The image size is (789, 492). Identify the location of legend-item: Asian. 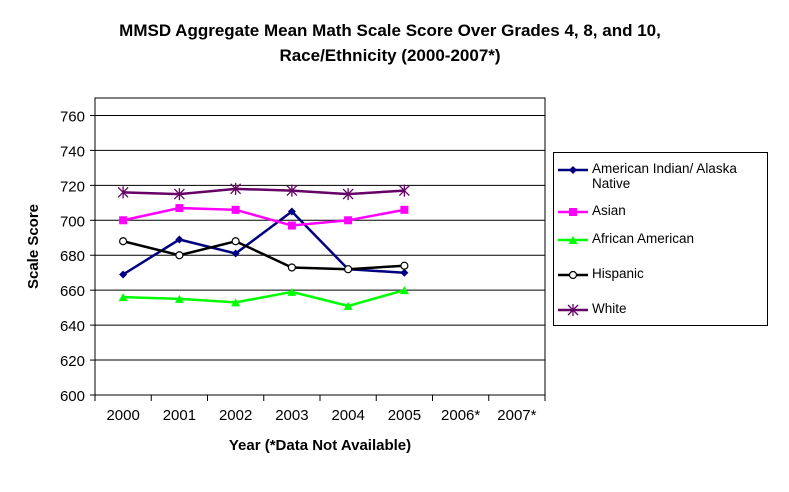
(592, 210).